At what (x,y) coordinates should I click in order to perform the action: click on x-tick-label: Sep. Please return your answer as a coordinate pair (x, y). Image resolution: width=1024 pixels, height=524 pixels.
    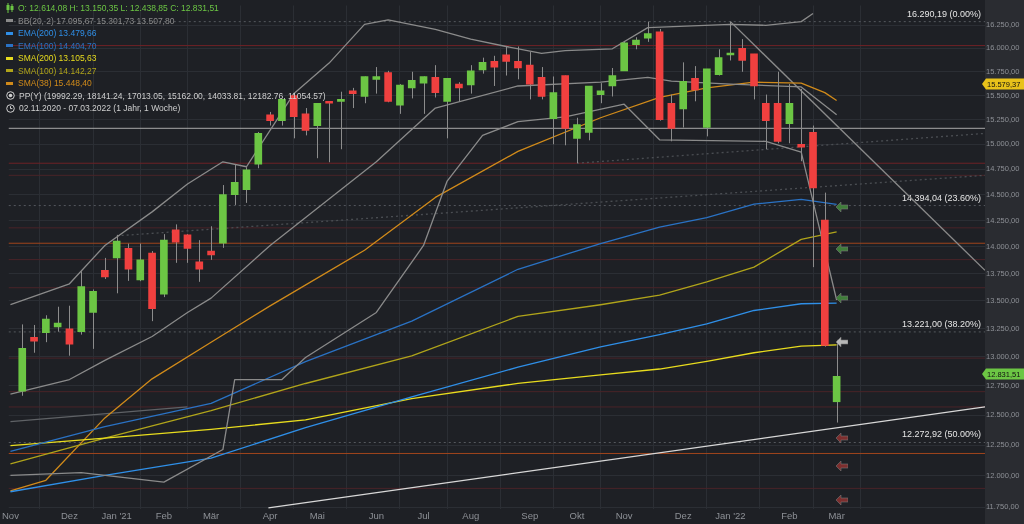
    Looking at the image, I should click on (530, 516).